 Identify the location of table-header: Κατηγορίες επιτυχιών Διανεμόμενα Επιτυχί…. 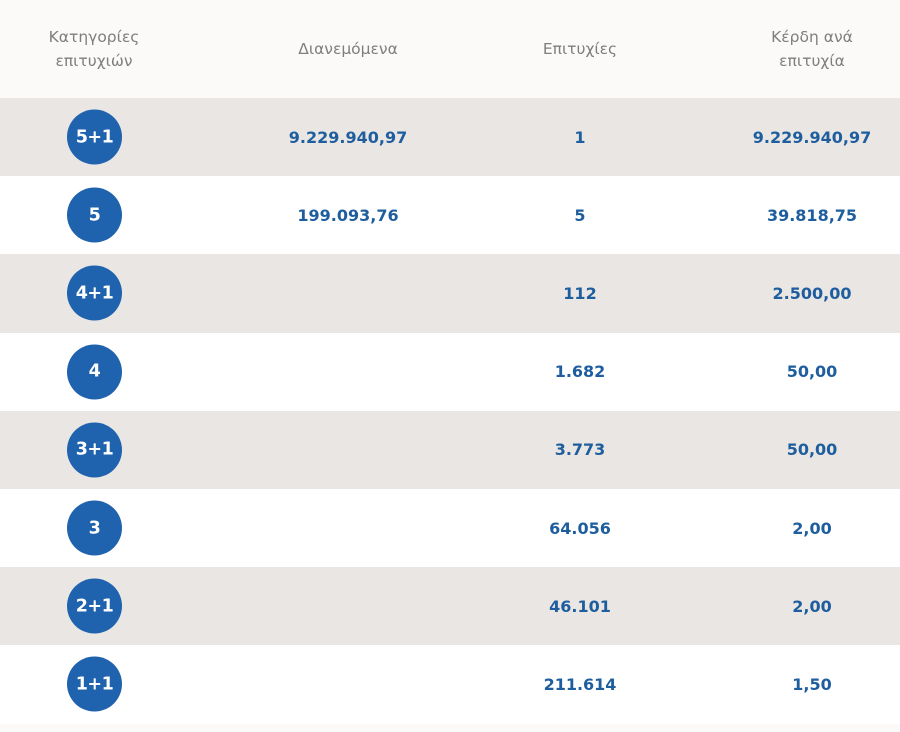
(450, 49).